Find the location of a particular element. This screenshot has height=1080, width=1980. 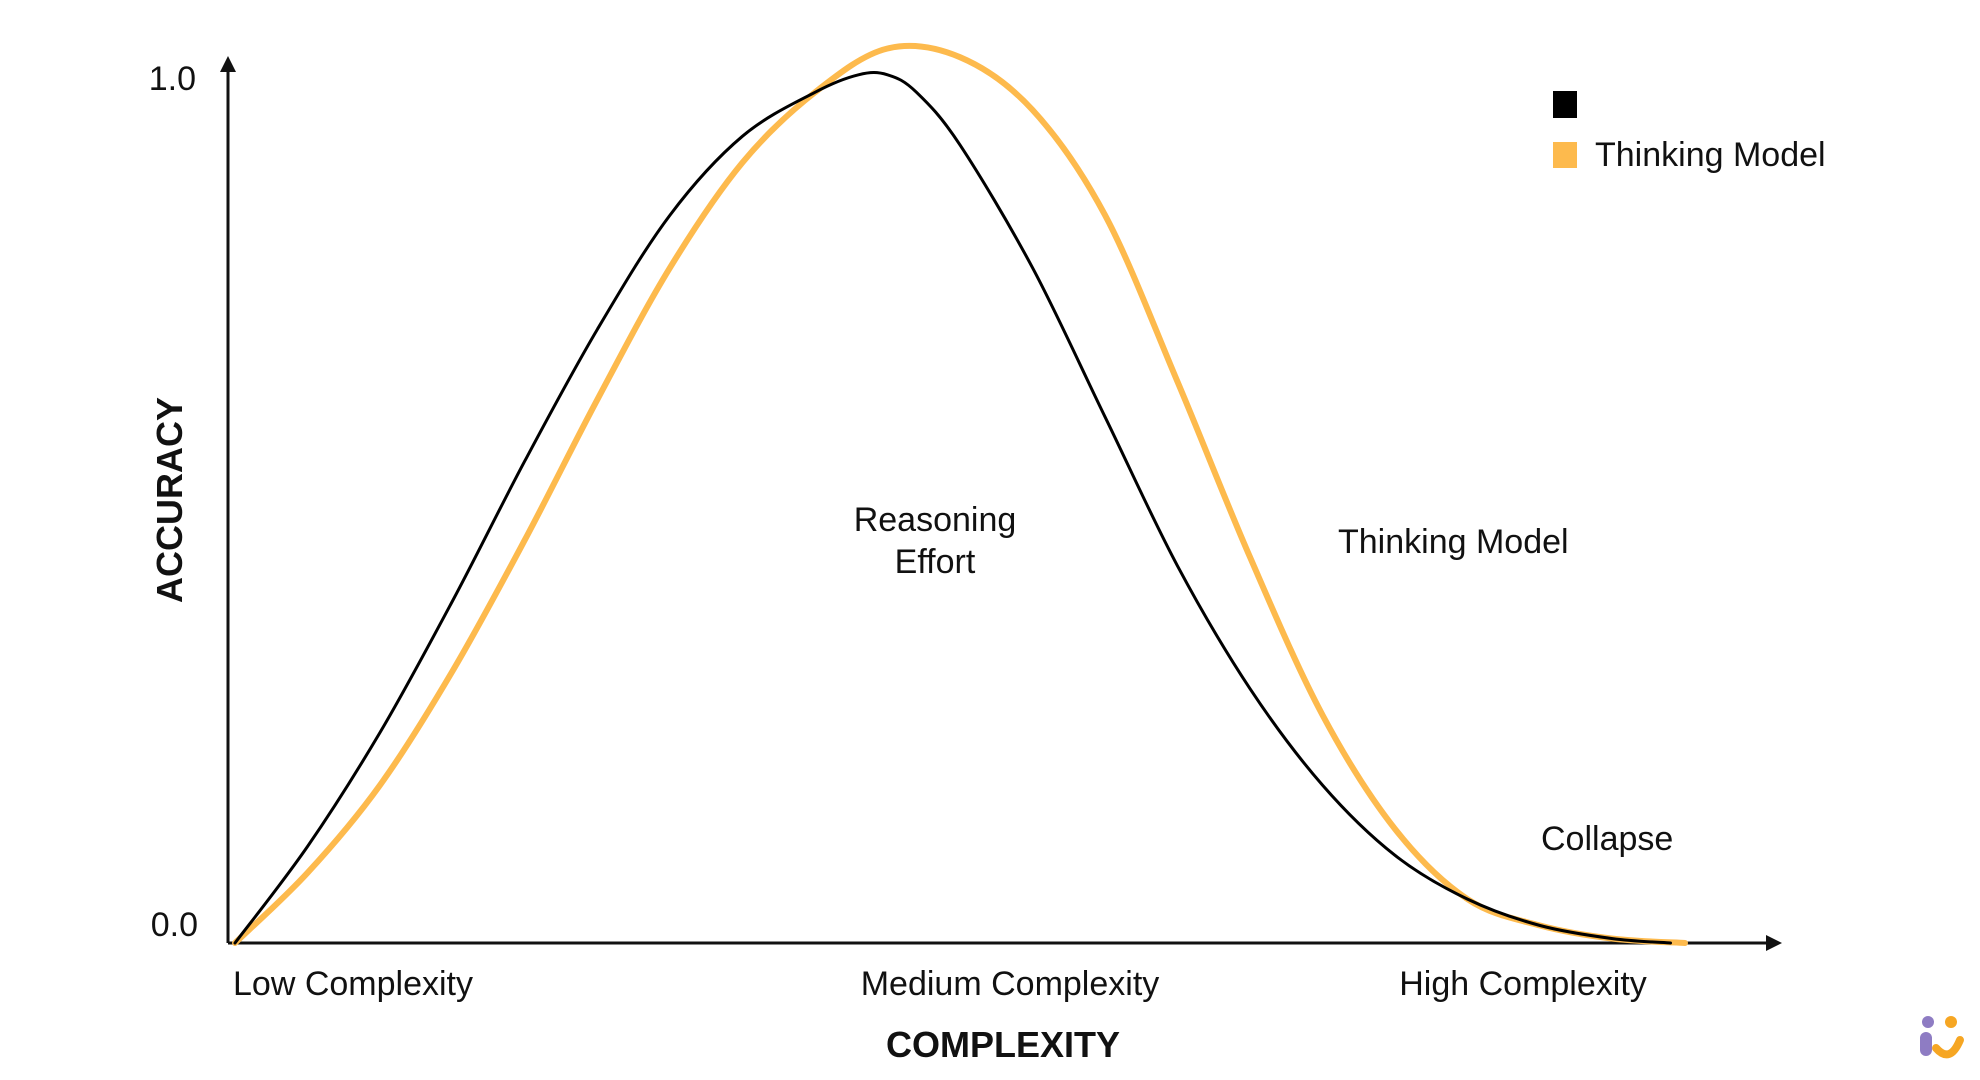

annotation-collapse: Collapse is located at coordinates (1607, 839).